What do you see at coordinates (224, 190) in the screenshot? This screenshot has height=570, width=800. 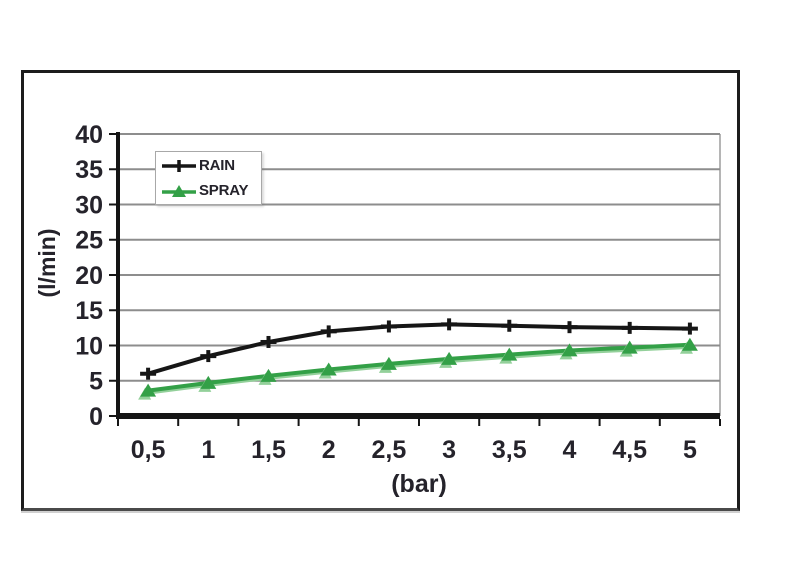 I see `legend-label-spray: SPRAY` at bounding box center [224, 190].